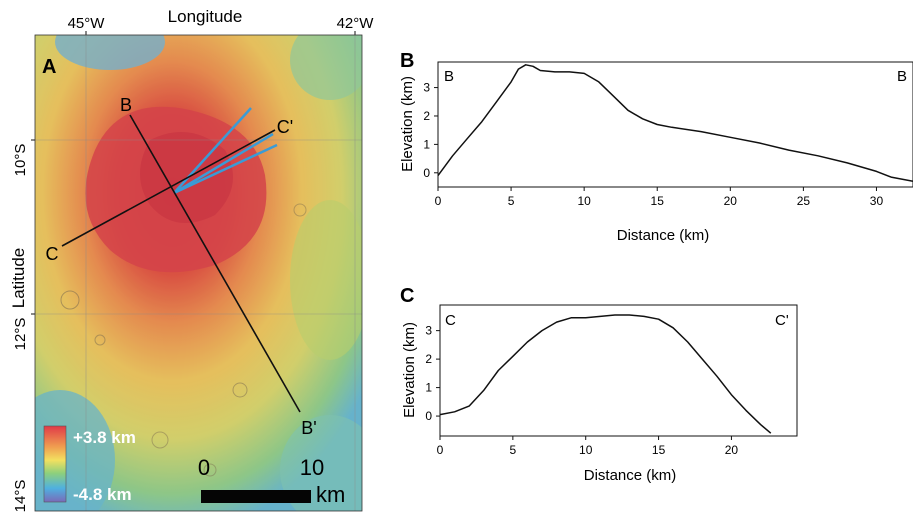 The image size is (913, 516). Describe the element at coordinates (326, 280) in the screenshot. I see `mid-region` at that location.